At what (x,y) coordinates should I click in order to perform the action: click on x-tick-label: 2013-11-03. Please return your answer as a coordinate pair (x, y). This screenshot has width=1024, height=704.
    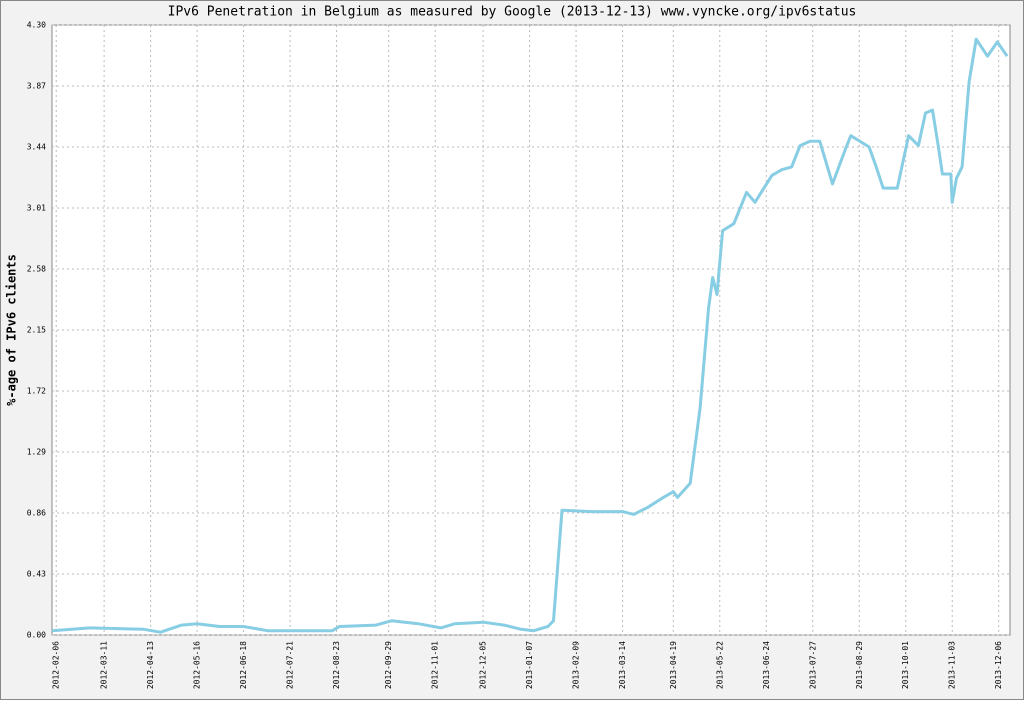
    Looking at the image, I should click on (952, 665).